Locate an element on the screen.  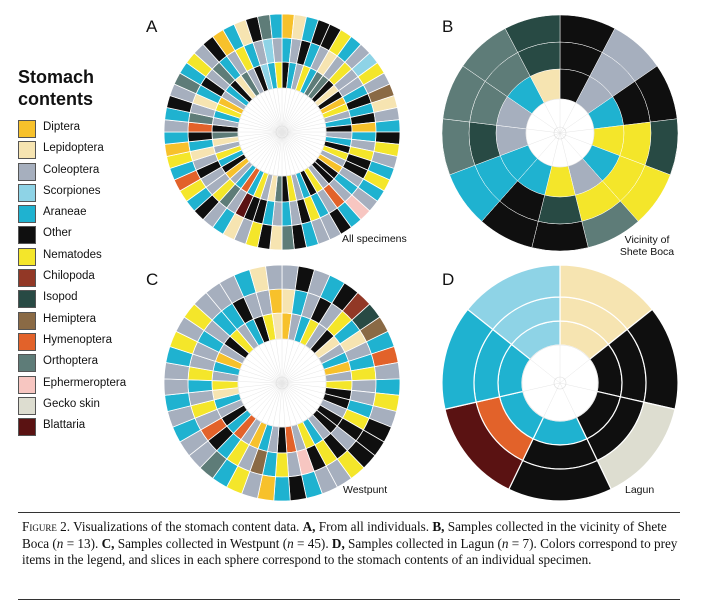
legend-item-hemiptera: Hemiptera is located at coordinates (93, 321).